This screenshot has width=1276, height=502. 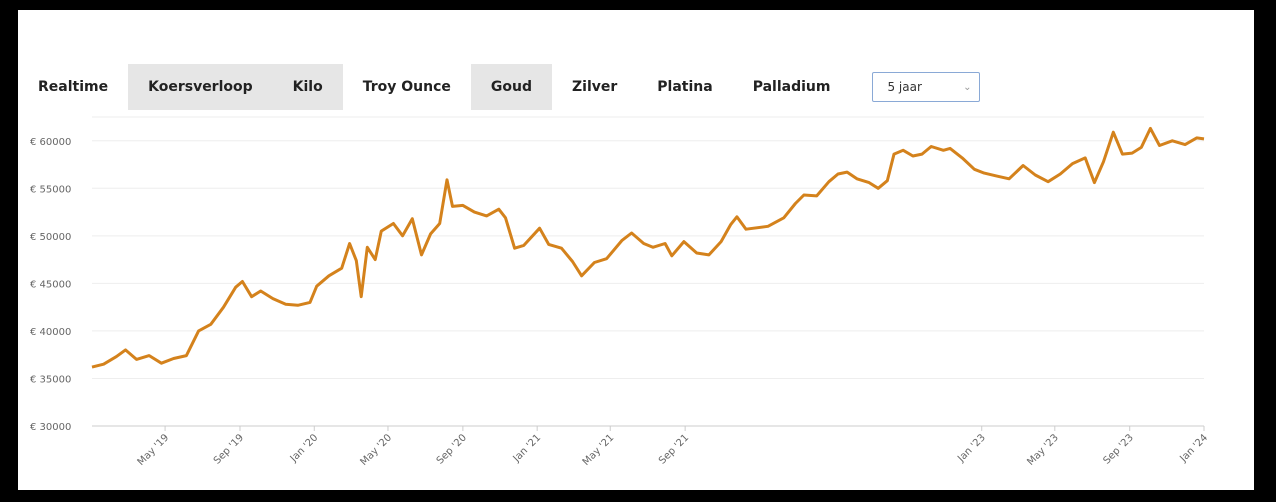 What do you see at coordinates (50, 142) in the screenshot?
I see `y-tick-label: € 60000` at bounding box center [50, 142].